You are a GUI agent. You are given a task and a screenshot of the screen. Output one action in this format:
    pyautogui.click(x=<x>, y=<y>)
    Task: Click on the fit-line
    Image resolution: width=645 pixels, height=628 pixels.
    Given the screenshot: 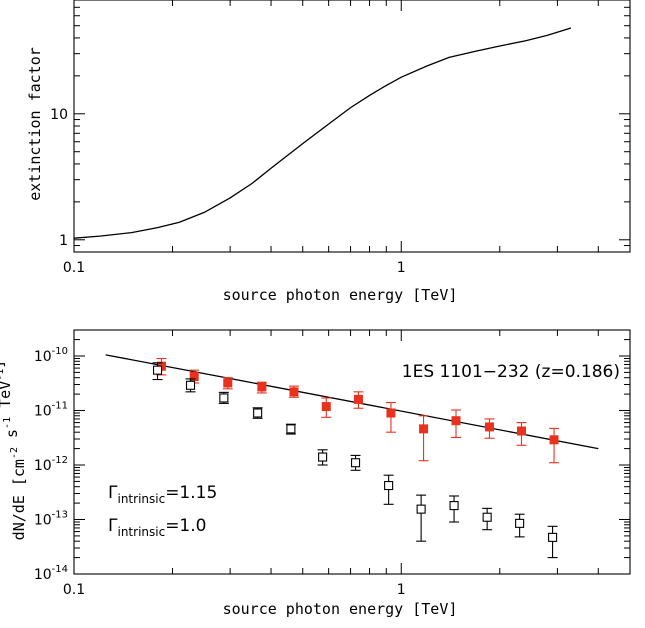 What is the action you would take?
    pyautogui.click(x=352, y=402)
    